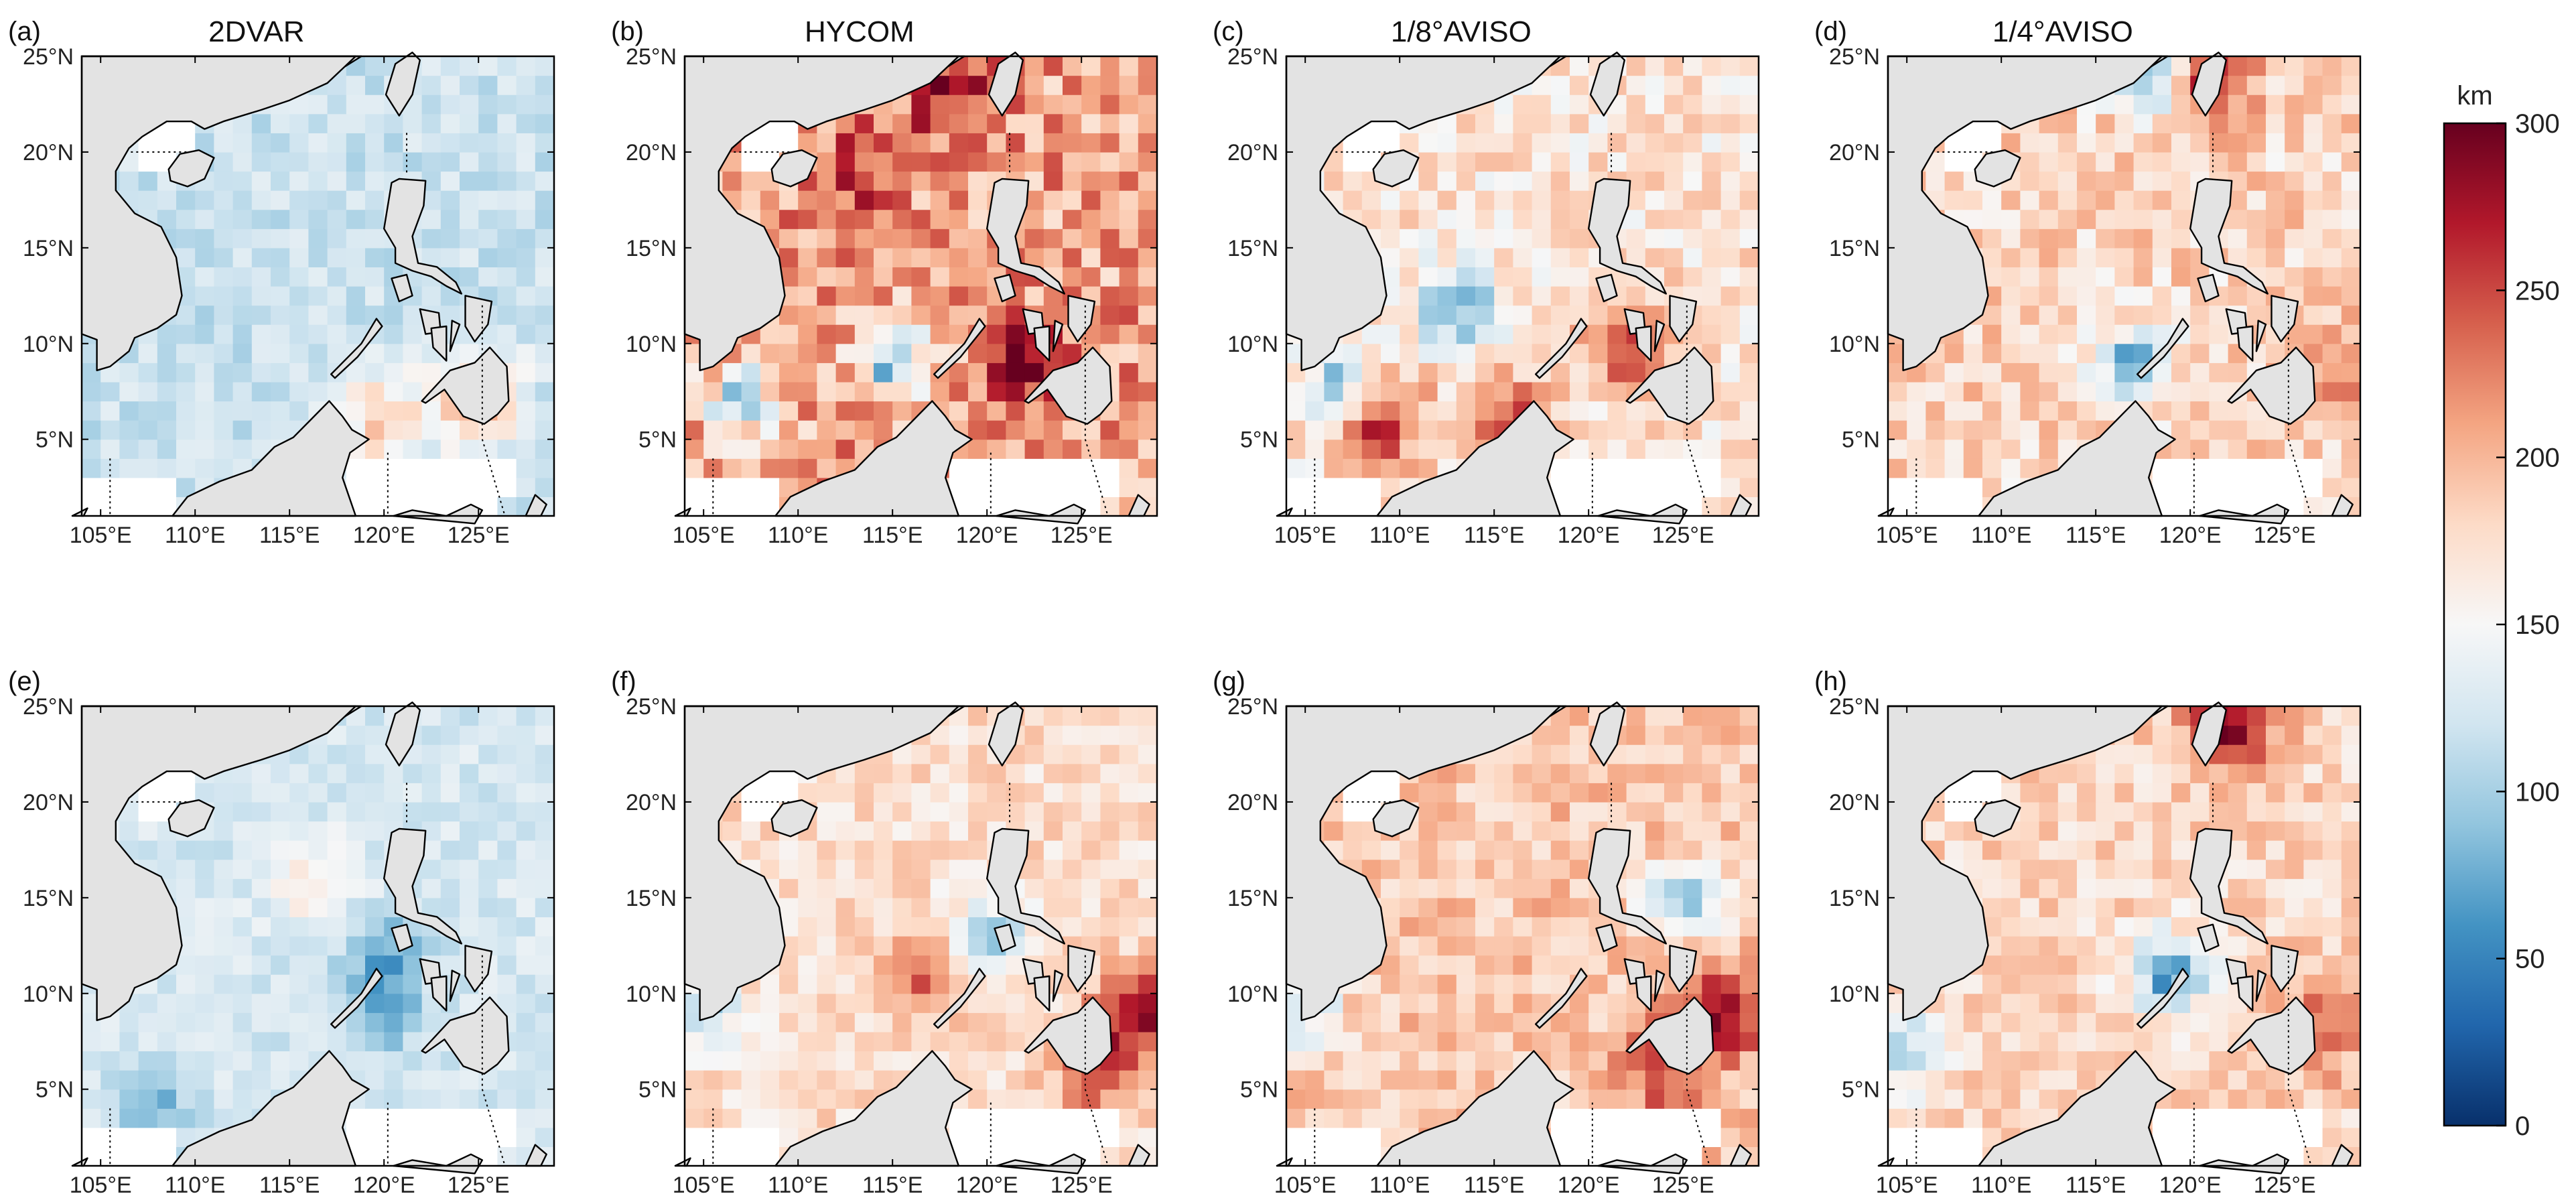 The width and height of the screenshot is (2576, 1202). Describe the element at coordinates (651, 344) in the screenshot. I see `y-tick-label: 10°N` at that location.